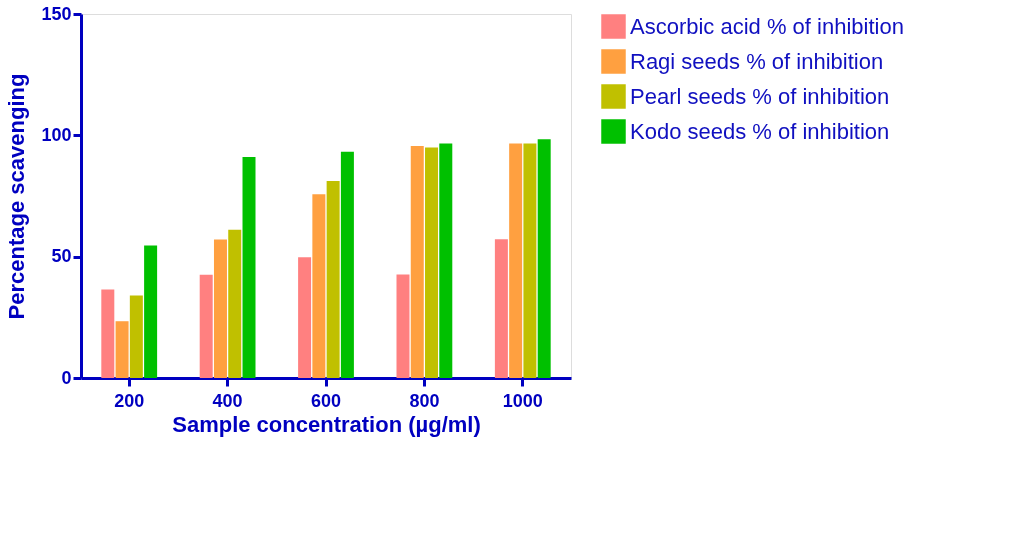 The width and height of the screenshot is (1026, 533). Describe the element at coordinates (760, 96) in the screenshot. I see `legend-label: Pearl seeds % of inhibition` at that location.